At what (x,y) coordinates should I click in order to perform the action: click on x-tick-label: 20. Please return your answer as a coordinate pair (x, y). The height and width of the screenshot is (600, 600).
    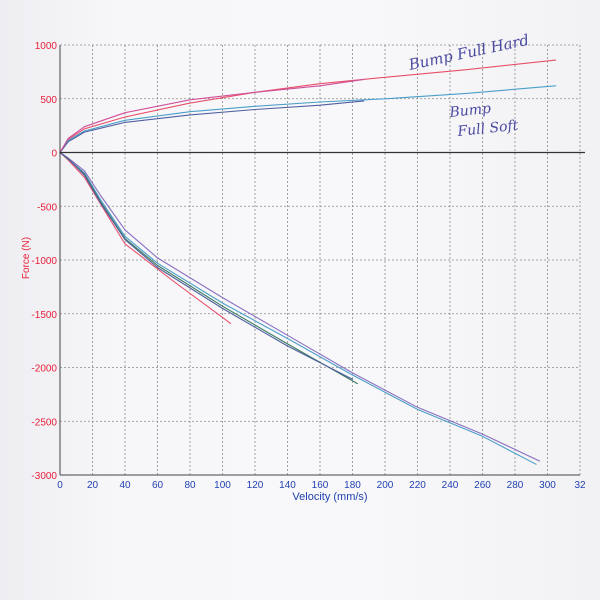
    Looking at the image, I should click on (93, 485).